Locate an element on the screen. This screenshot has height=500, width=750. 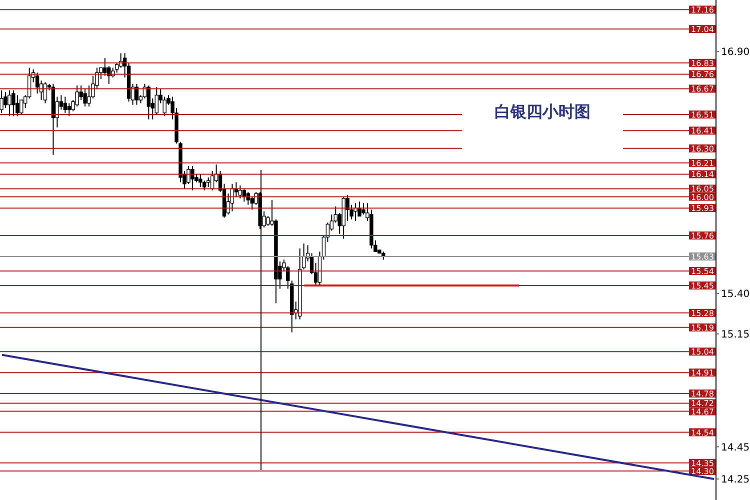
ref-line-label: 15.76 is located at coordinates (702, 235).